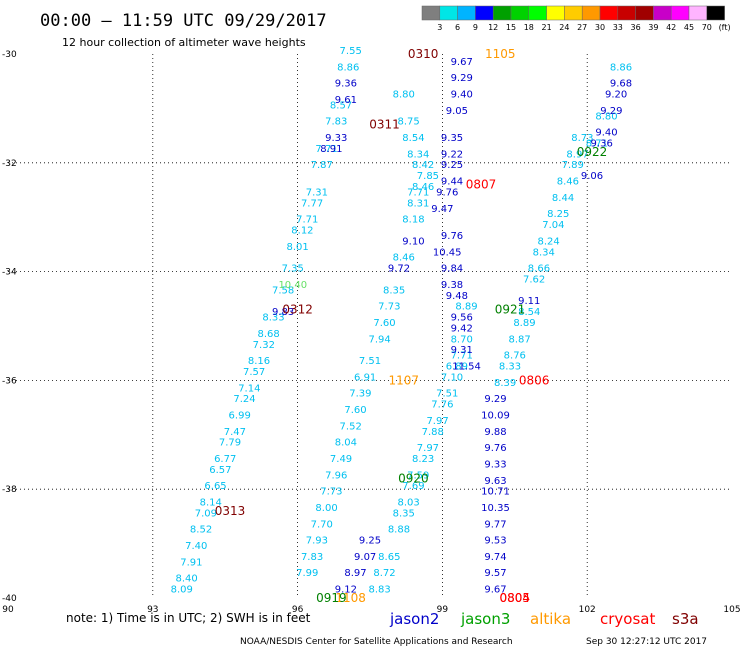 This screenshot has width=740, height=650. What do you see at coordinates (428, 176) in the screenshot?
I see `swh-value-label: 7.85` at bounding box center [428, 176].